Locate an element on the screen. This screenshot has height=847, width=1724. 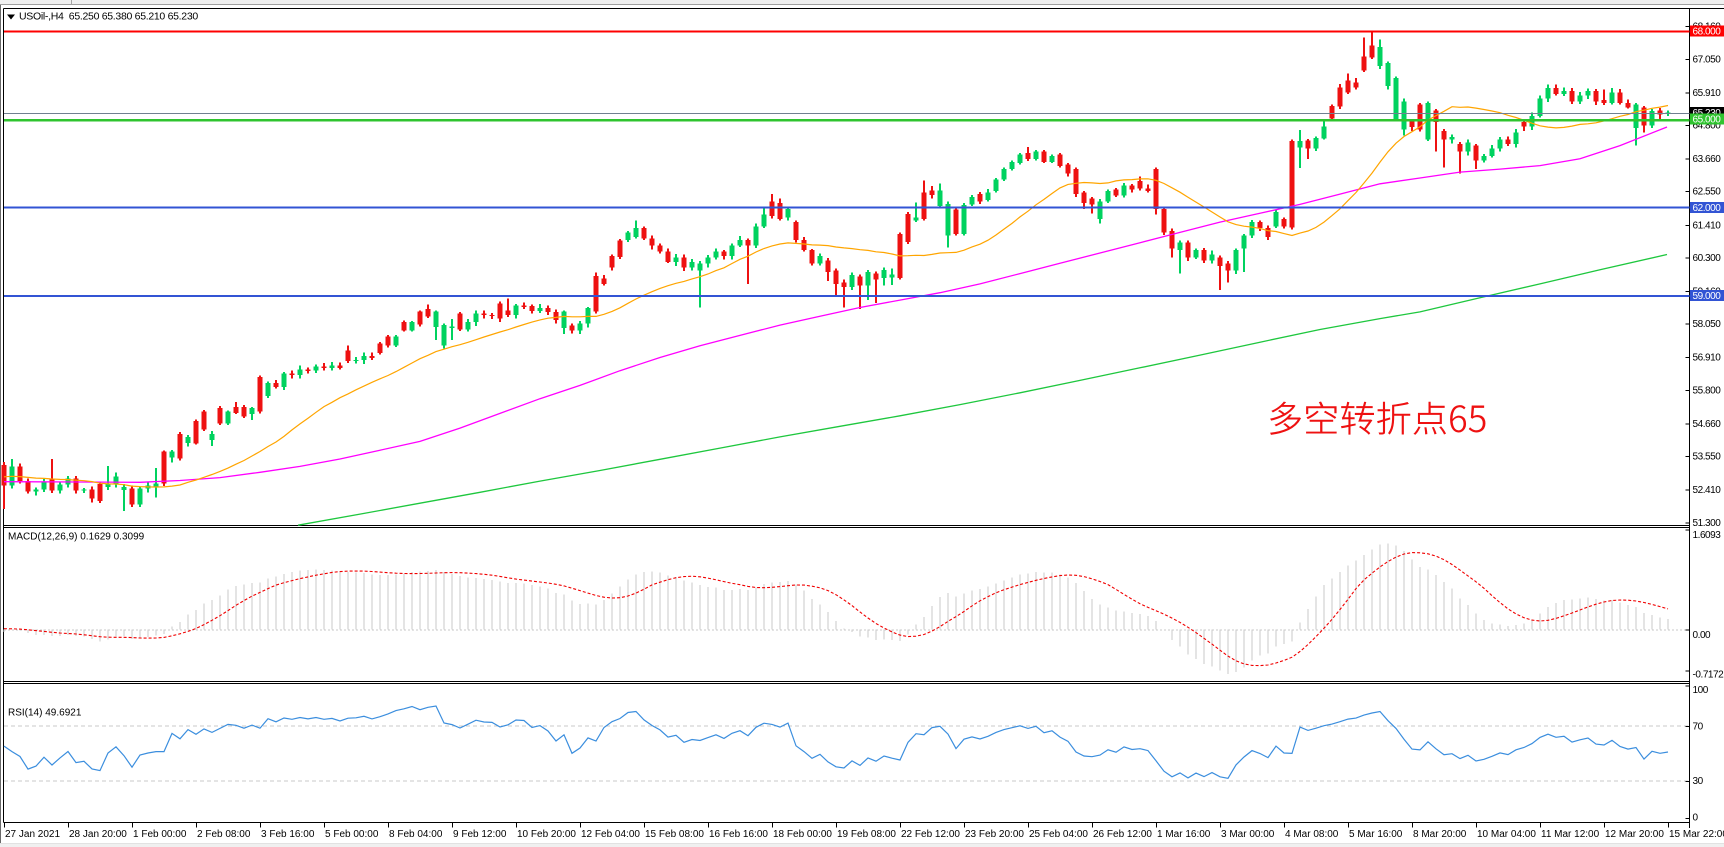
svg-text: 61.410 is located at coordinates (1707, 225).